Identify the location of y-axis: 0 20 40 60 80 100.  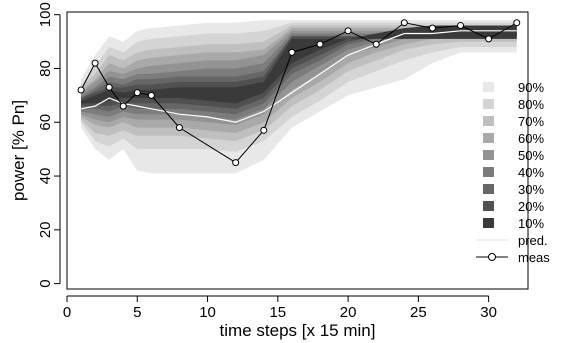
(49, 145).